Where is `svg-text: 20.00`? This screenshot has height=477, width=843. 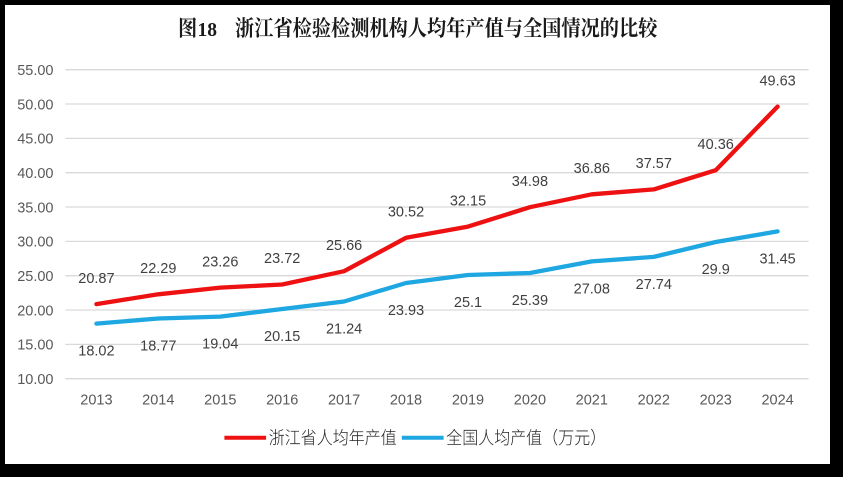
svg-text: 20.00 is located at coordinates (35, 311).